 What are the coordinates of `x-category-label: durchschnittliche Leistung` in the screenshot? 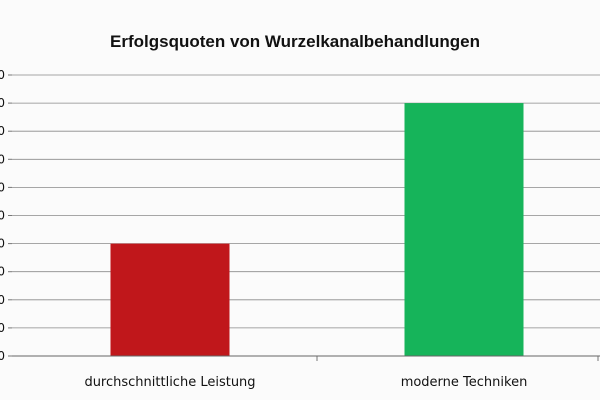 It's located at (169, 382).